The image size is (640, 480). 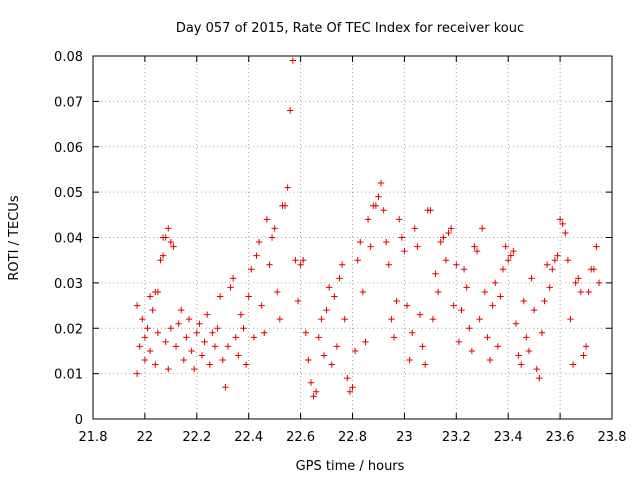 I want to click on x-tick-label: 23.2, so click(x=456, y=437).